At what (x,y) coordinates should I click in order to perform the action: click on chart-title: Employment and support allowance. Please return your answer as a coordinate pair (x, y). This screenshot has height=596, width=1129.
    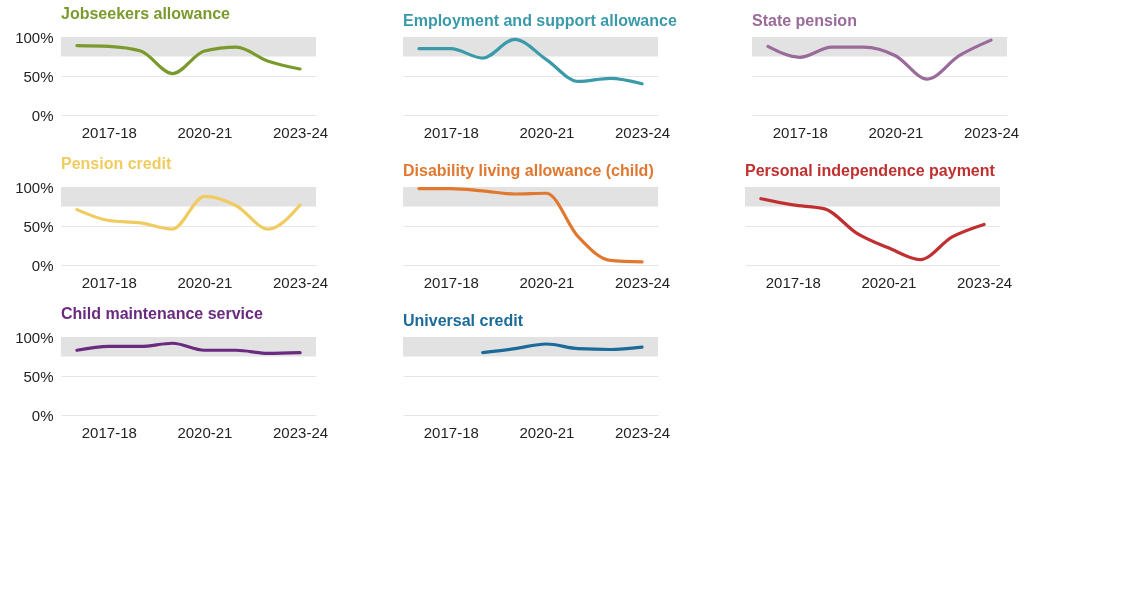
    Looking at the image, I should click on (540, 20).